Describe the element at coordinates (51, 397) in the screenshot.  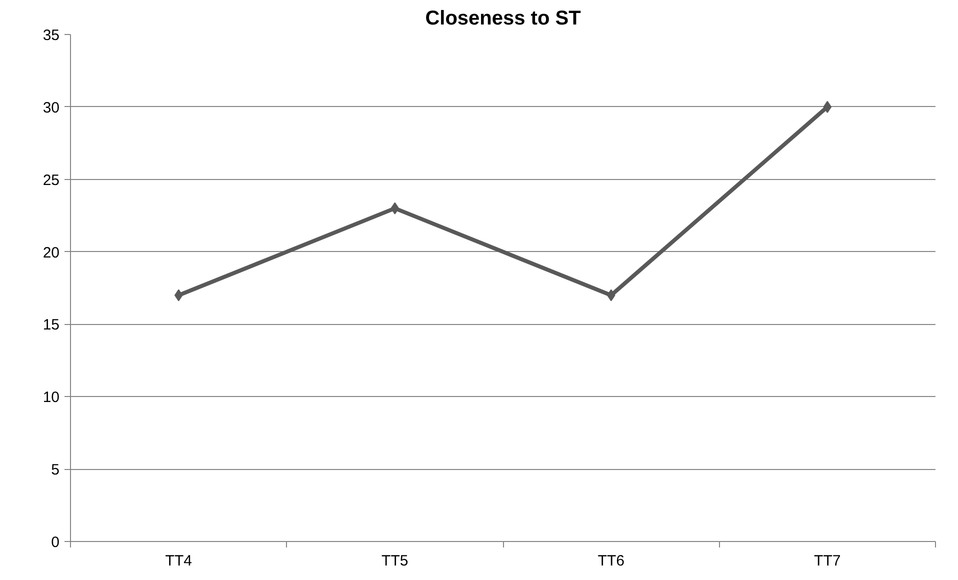
I see `y-tick-label: 10` at that location.